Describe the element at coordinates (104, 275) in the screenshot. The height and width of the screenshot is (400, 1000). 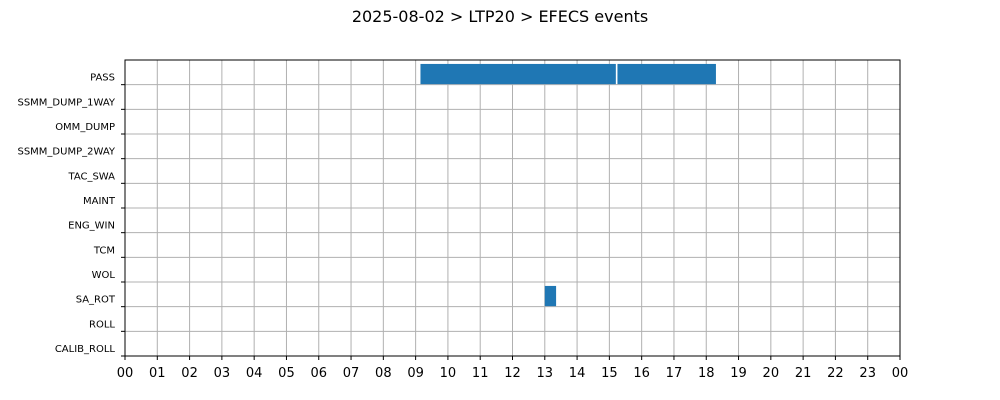
I see `y-tick-label: WOL` at that location.